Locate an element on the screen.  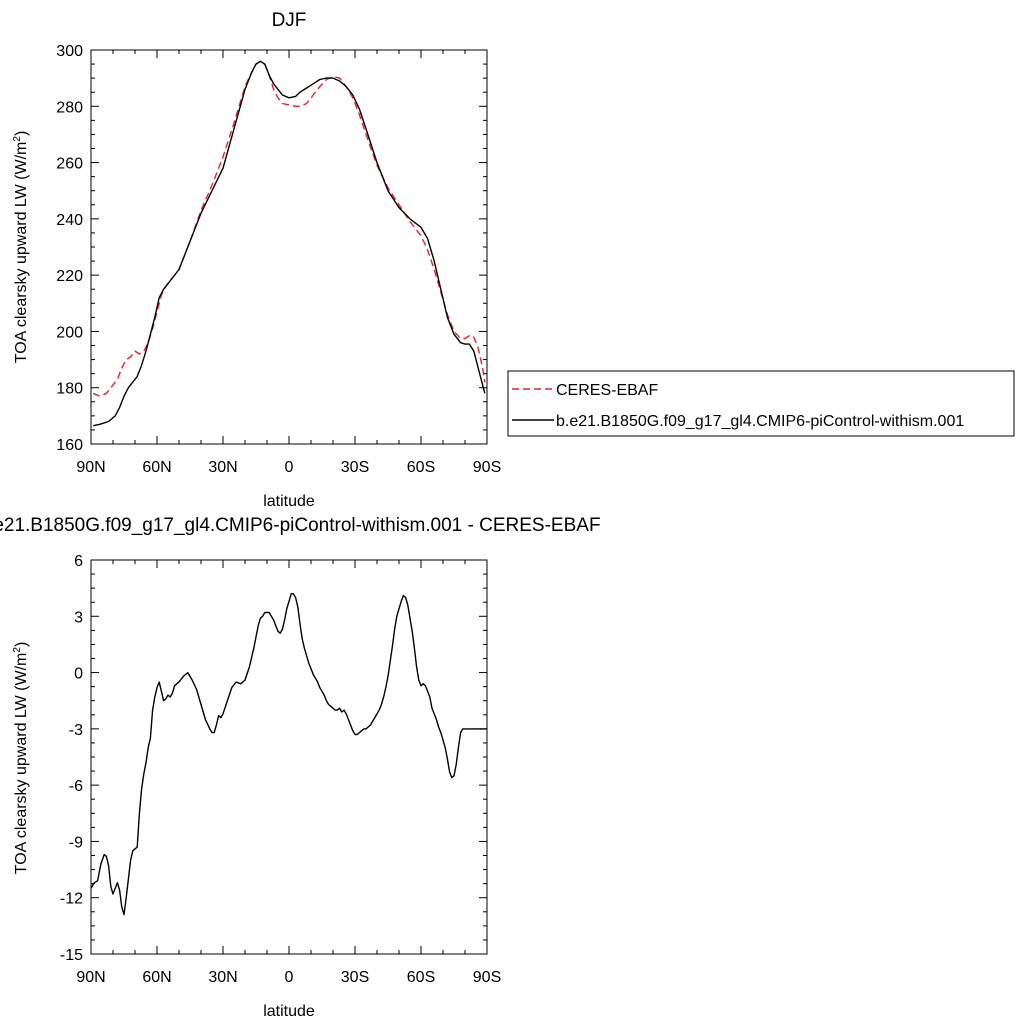
y-tick-label: 300 is located at coordinates (69, 51).